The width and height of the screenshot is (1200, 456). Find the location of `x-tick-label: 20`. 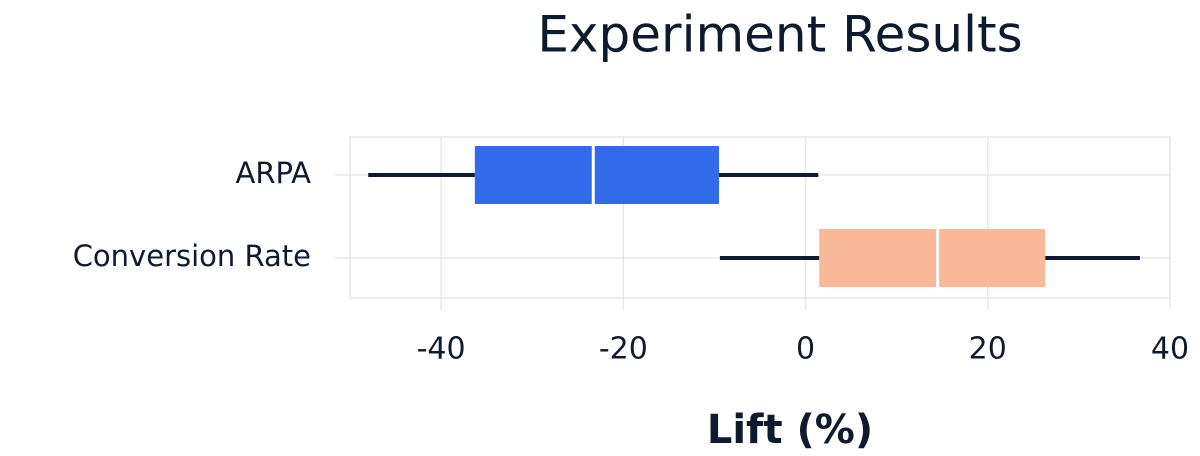

x-tick-label: 20 is located at coordinates (988, 349).